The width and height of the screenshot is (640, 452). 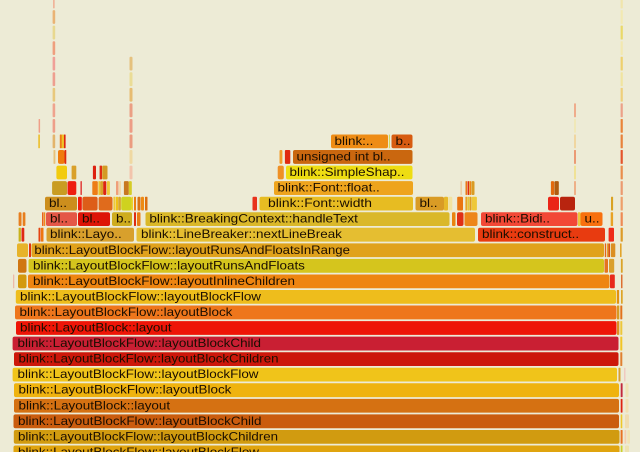 I want to click on svg-text: blink::Layo.., so click(x=86, y=234).